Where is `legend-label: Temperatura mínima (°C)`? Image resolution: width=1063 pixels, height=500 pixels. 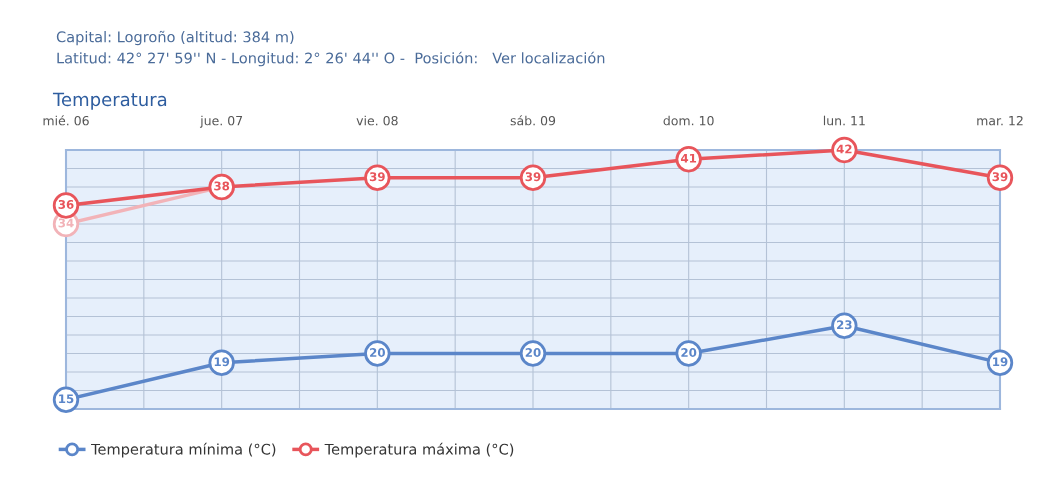 legend-label: Temperatura mínima (°C) is located at coordinates (183, 450).